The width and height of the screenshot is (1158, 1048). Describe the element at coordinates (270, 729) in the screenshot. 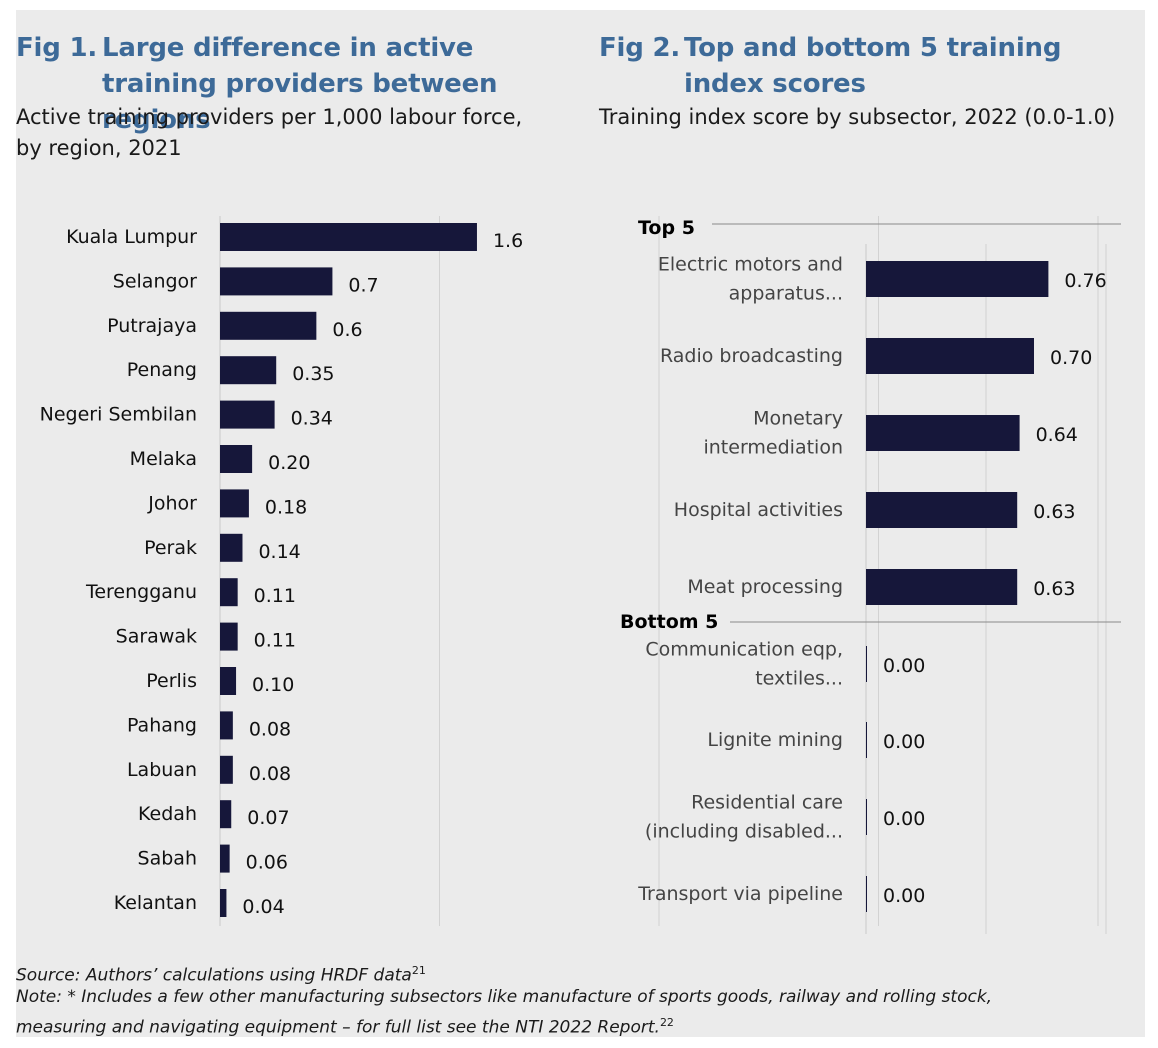

I see `fig1-value-label-pahang: 0.08` at that location.